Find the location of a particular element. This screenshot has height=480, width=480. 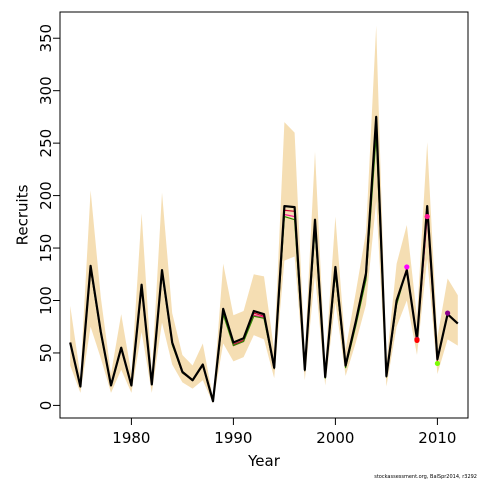

x-axis: 1980 1990 2000 2010 is located at coordinates (284, 432).